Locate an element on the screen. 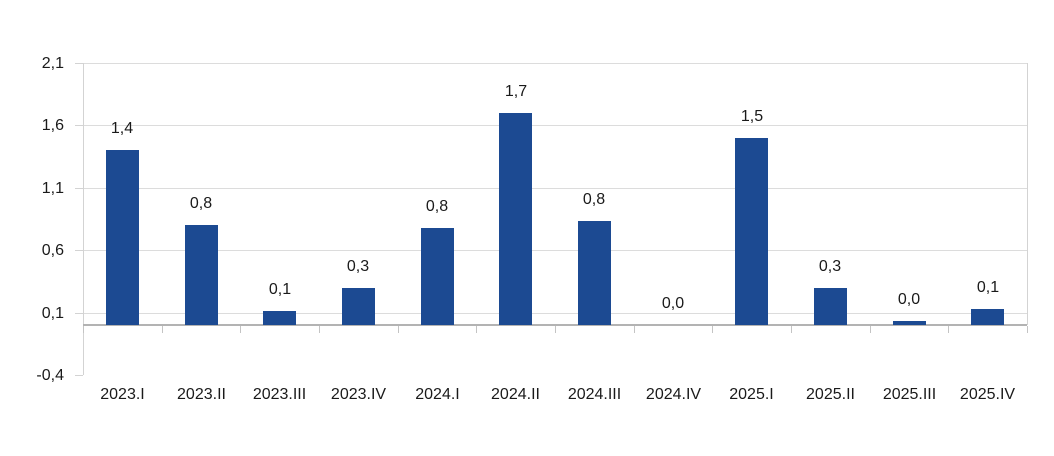 This screenshot has width=1054, height=456. bar-2025-i is located at coordinates (751, 231).